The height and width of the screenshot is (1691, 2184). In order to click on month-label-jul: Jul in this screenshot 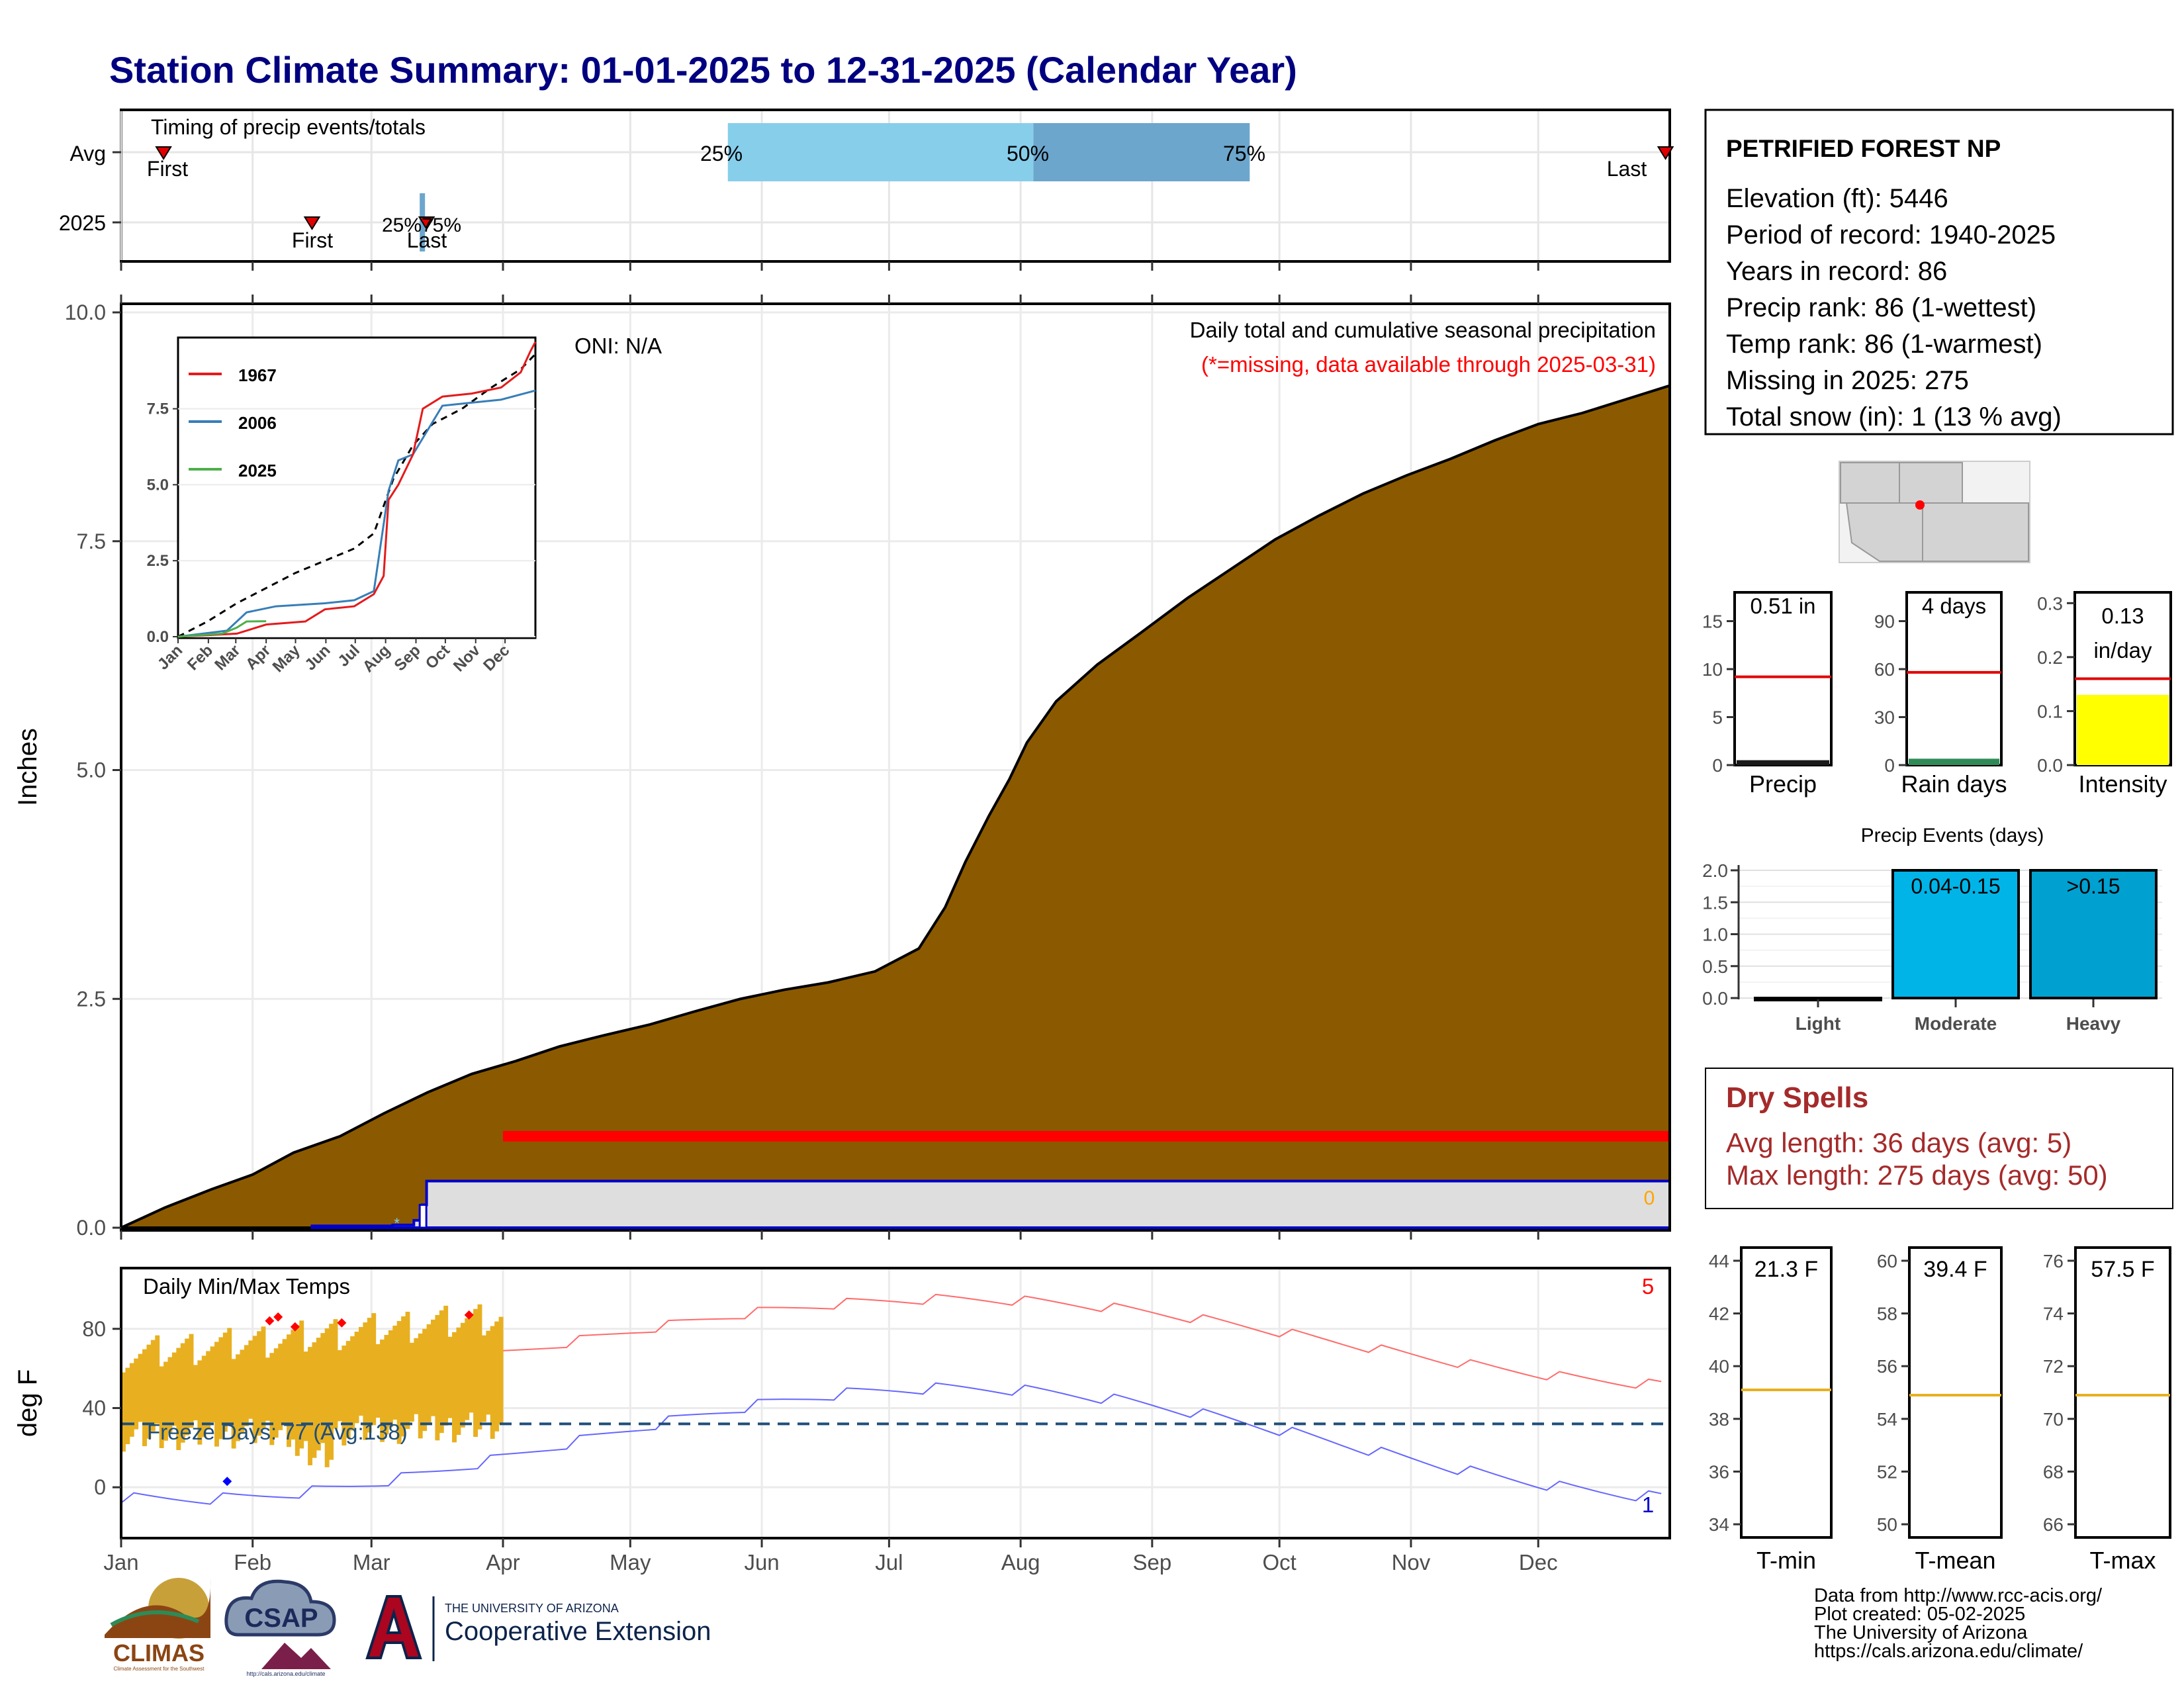, I will do `click(889, 1563)`.